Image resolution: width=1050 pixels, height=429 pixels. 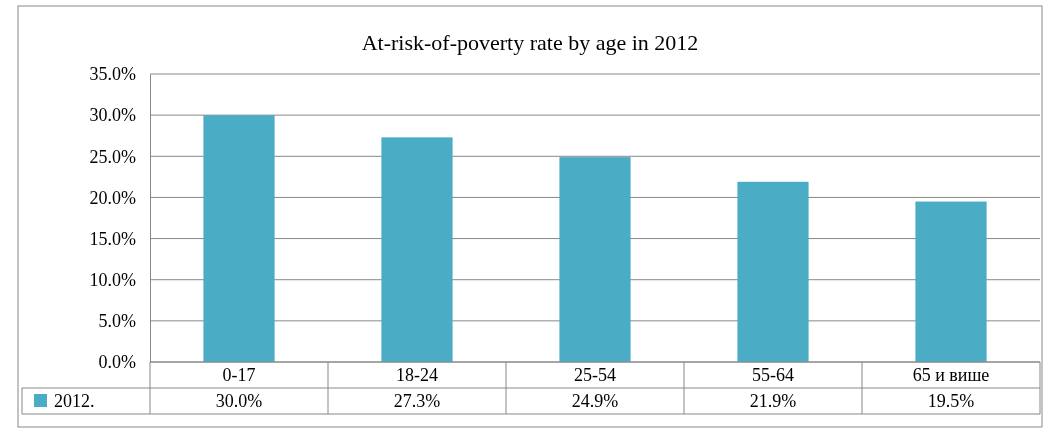 I want to click on data-label: 21.9%, so click(x=773, y=401).